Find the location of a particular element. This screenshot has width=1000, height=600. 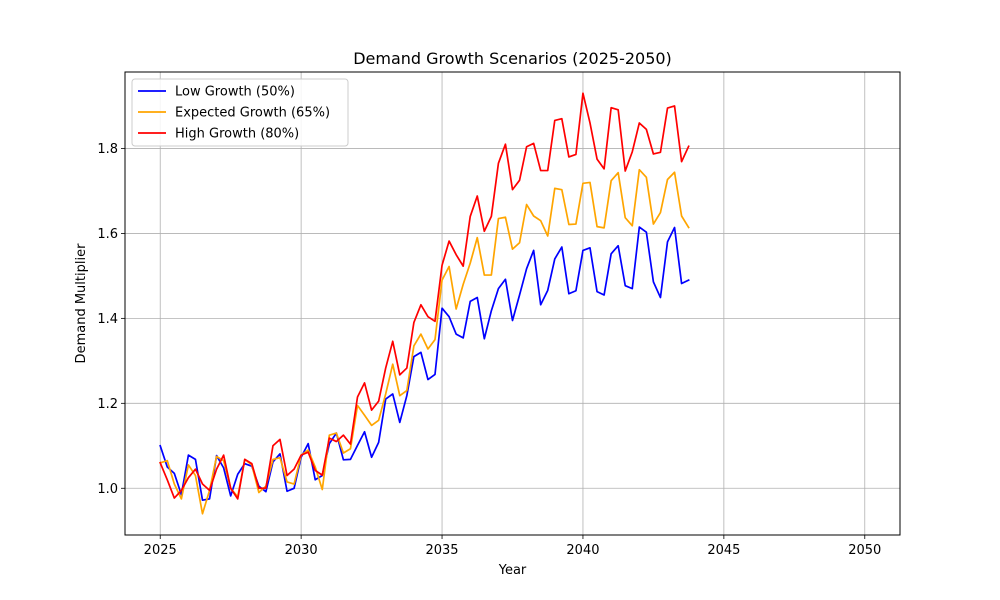

legend-label-1: Expected Growth (65%) is located at coordinates (252, 113).